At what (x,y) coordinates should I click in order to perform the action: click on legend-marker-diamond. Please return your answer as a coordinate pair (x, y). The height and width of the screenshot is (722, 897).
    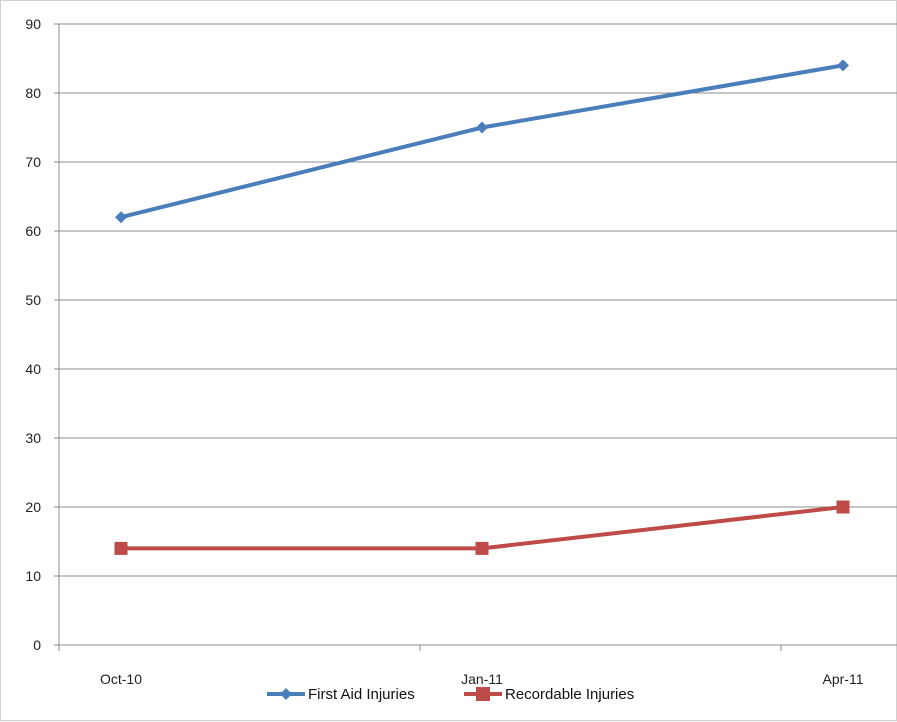
    Looking at the image, I should click on (286, 694).